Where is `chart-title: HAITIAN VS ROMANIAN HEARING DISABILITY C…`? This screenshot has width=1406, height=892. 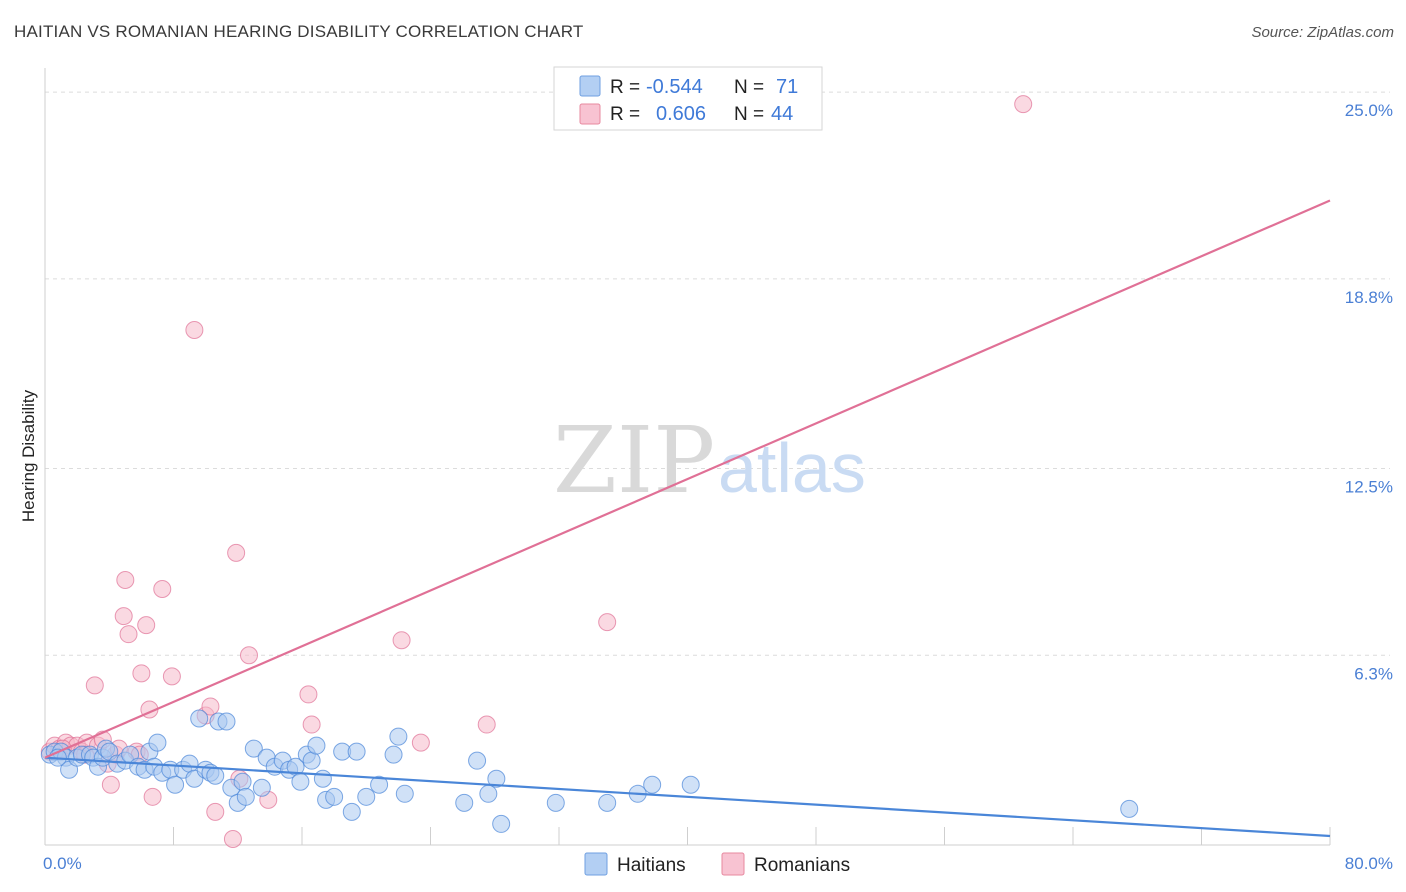
chart-title: HAITIAN VS ROMANIAN HEARING DISABILITY C… is located at coordinates (299, 31).